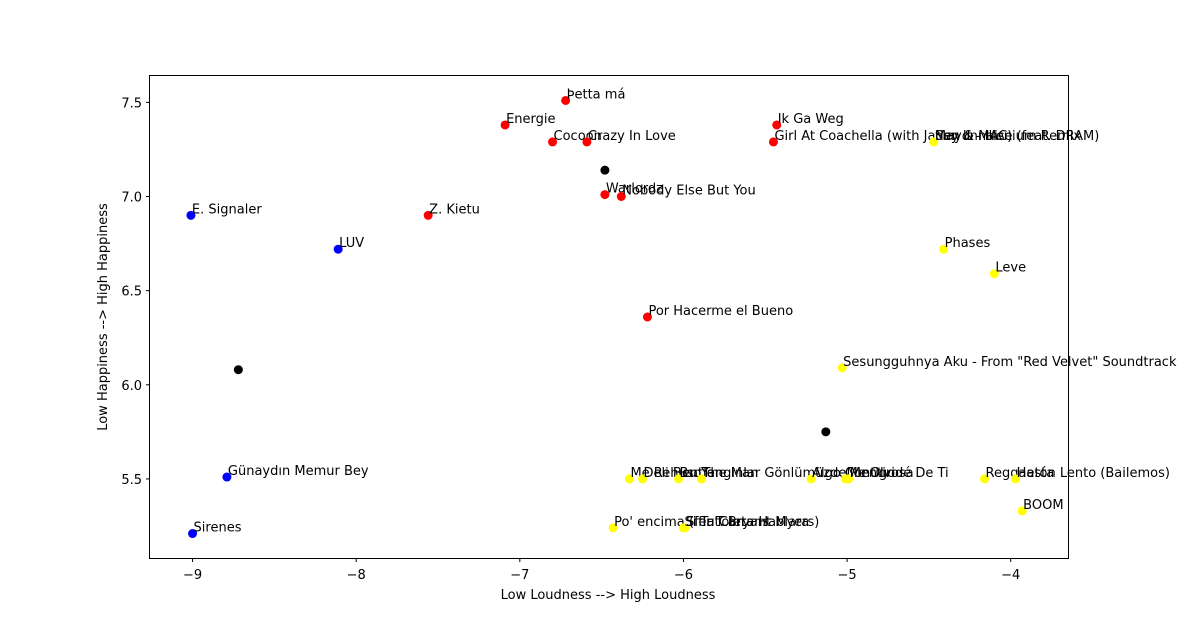 The width and height of the screenshot is (1188, 628). What do you see at coordinates (1036, 473) in the screenshot?
I see `point-label: Hasta` at bounding box center [1036, 473].